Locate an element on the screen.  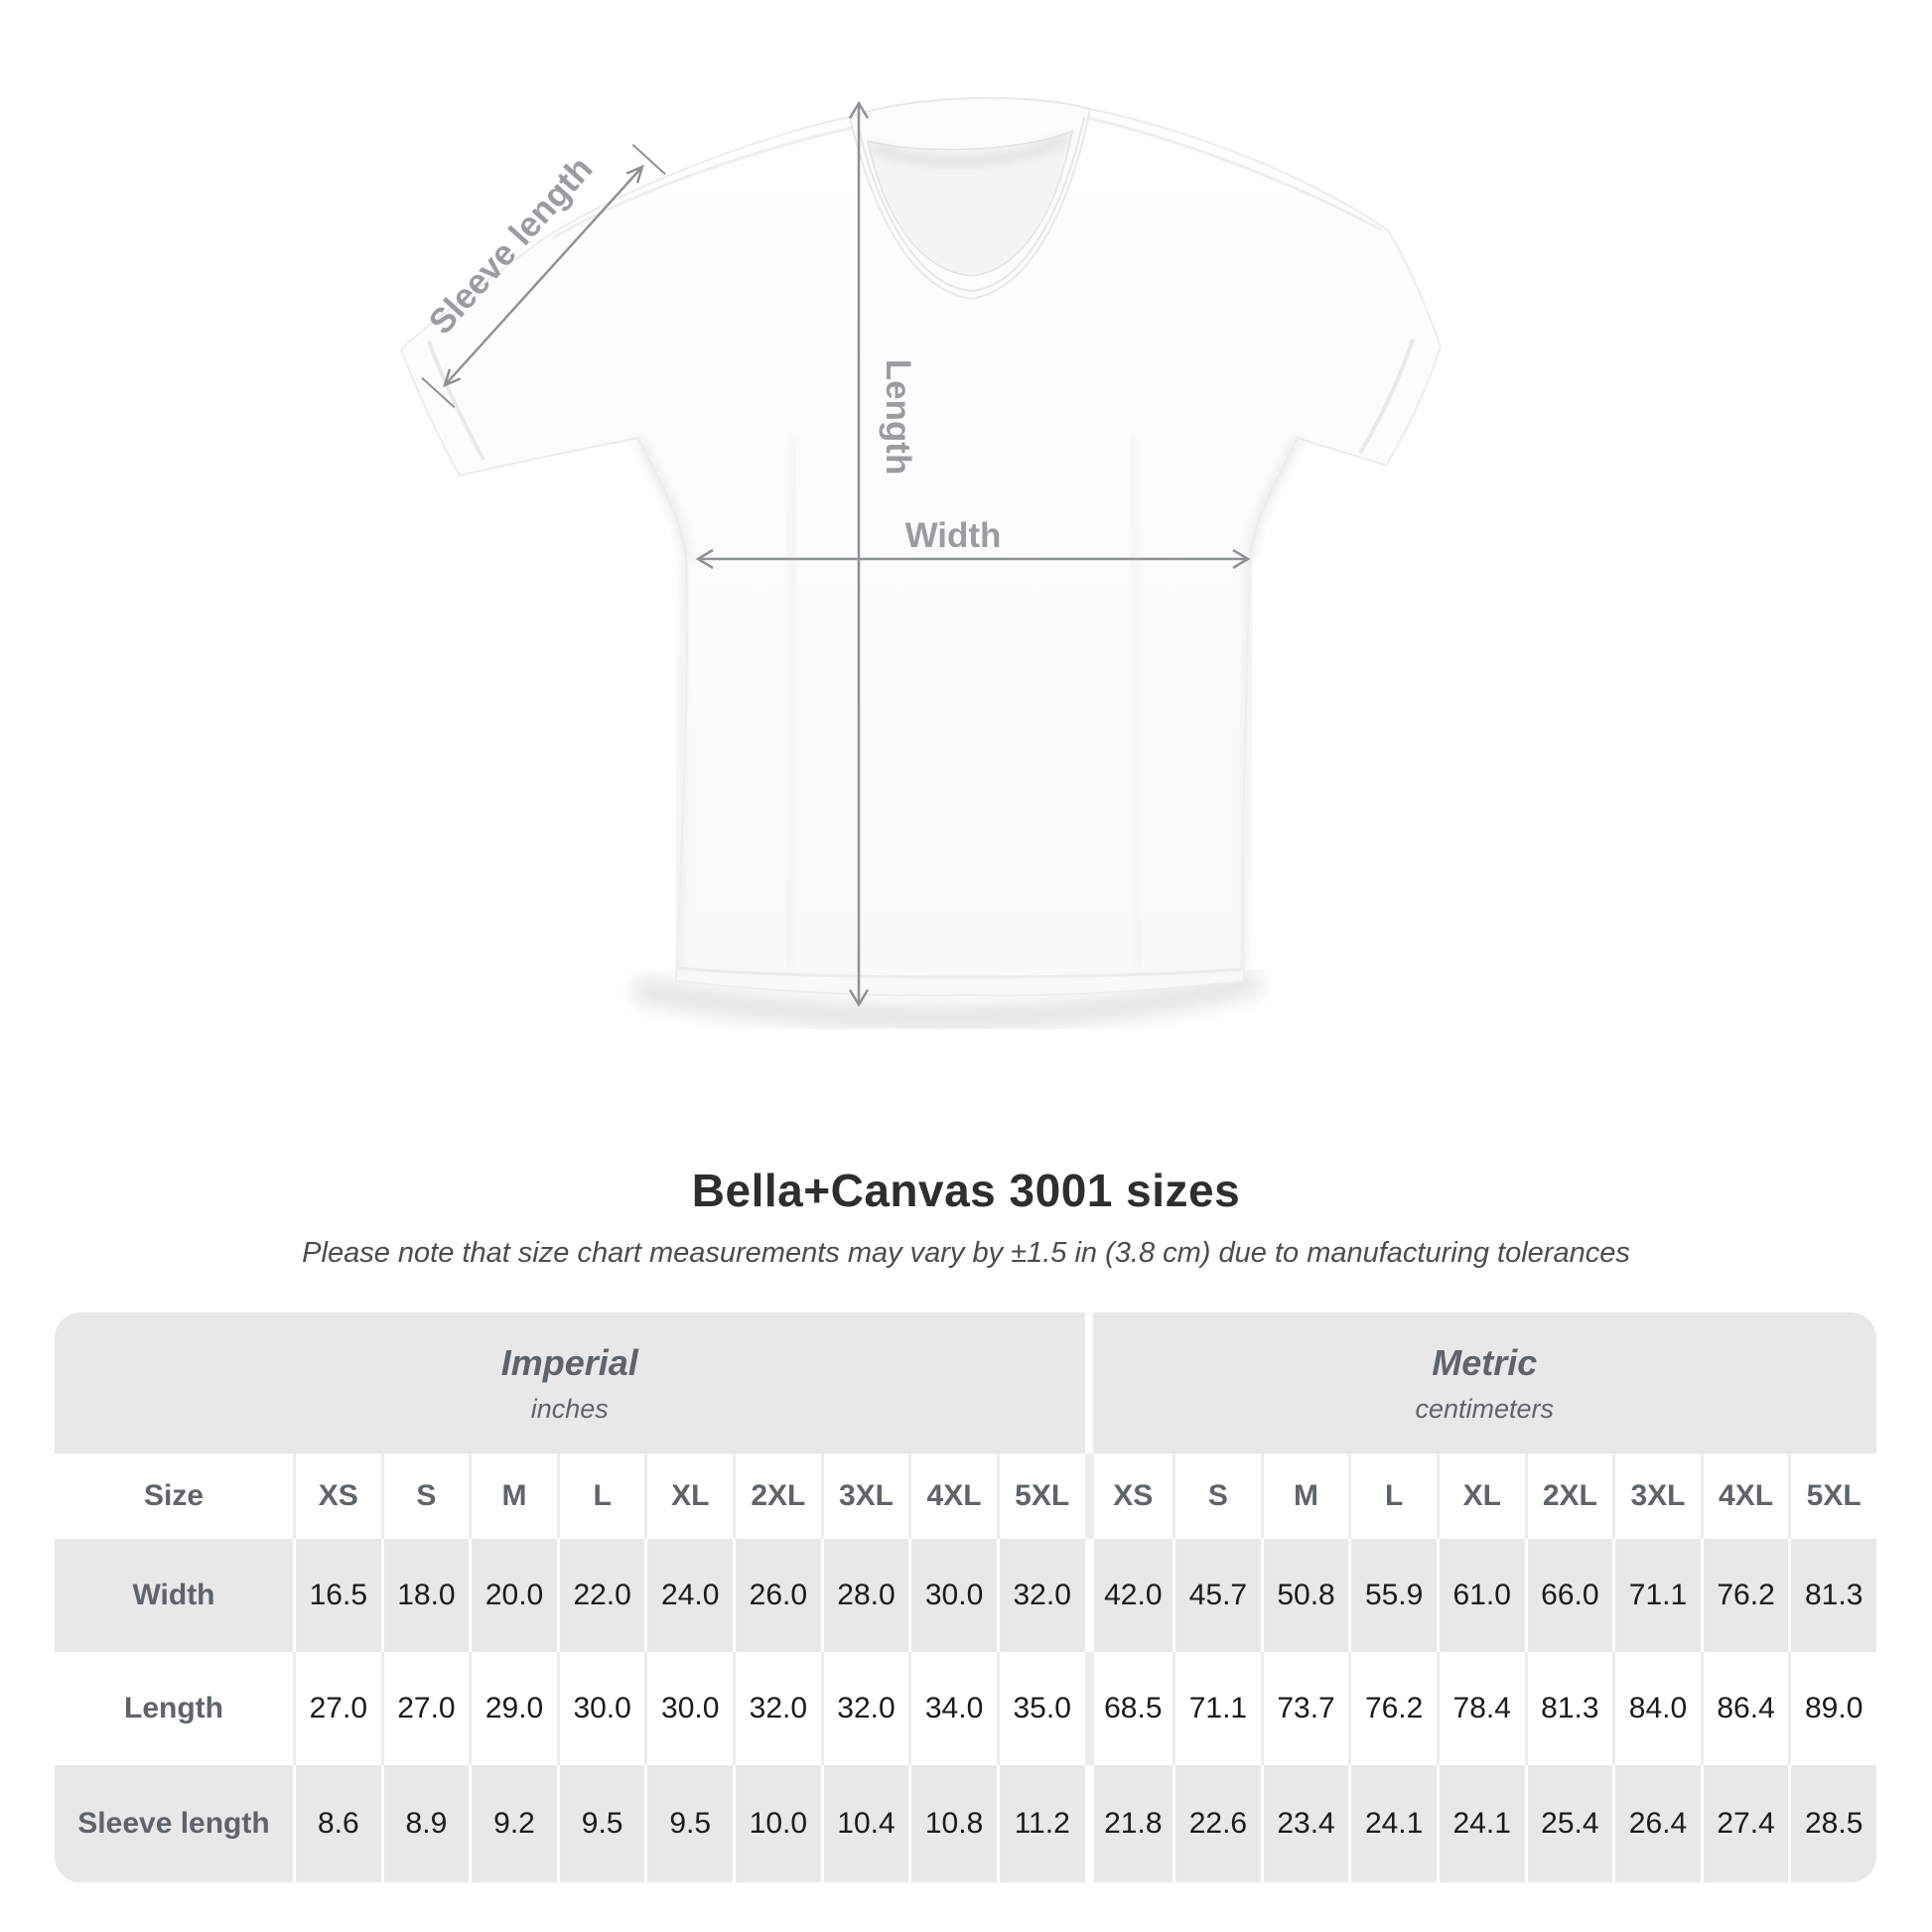
table-cell: 84.0 is located at coordinates (1656, 1709).